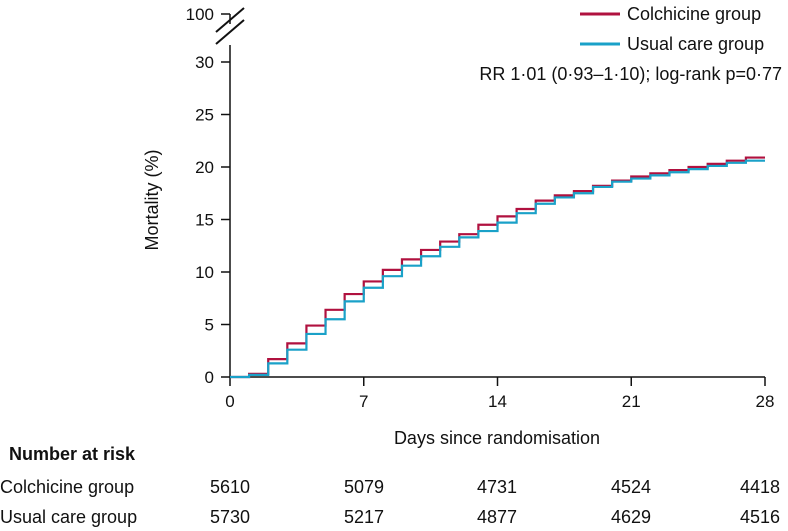 The height and width of the screenshot is (531, 788). I want to click on y-tick-label-25: 25, so click(204, 115).